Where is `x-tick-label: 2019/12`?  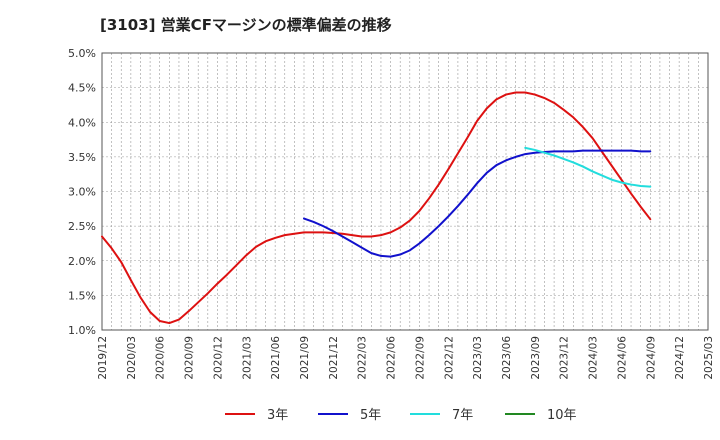
x-tick-label: 2019/12 is located at coordinates (103, 358).